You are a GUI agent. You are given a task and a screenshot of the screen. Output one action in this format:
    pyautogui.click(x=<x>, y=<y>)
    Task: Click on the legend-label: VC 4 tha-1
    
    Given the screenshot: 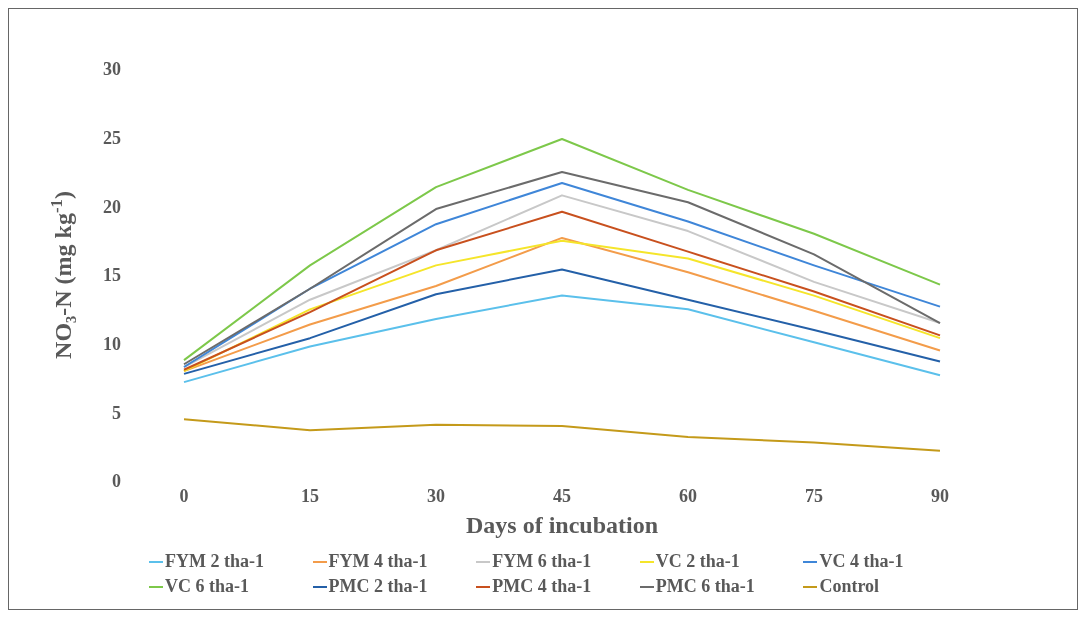 What is the action you would take?
    pyautogui.click(x=861, y=561)
    